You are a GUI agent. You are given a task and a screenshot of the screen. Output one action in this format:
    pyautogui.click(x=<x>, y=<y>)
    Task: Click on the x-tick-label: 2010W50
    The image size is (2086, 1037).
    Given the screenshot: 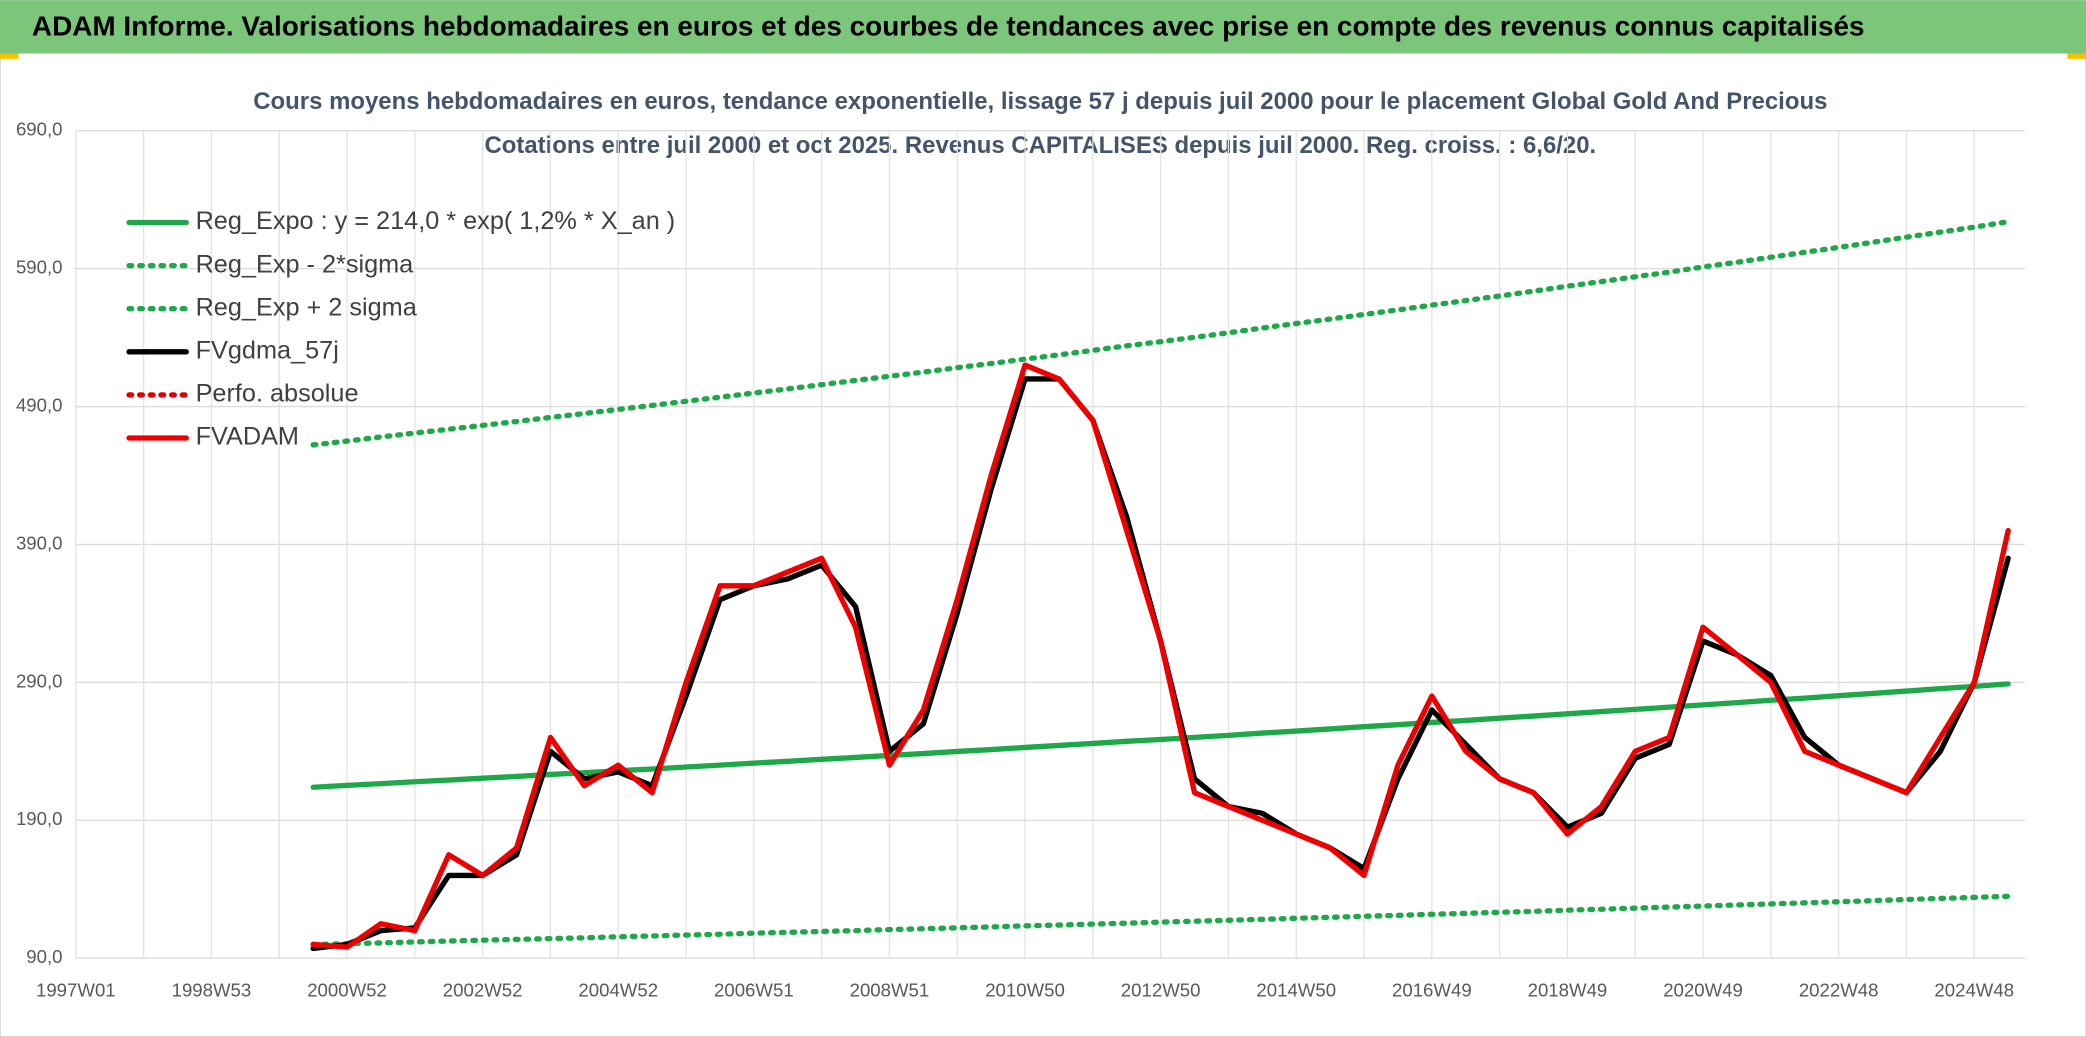 What is the action you would take?
    pyautogui.click(x=1025, y=989)
    